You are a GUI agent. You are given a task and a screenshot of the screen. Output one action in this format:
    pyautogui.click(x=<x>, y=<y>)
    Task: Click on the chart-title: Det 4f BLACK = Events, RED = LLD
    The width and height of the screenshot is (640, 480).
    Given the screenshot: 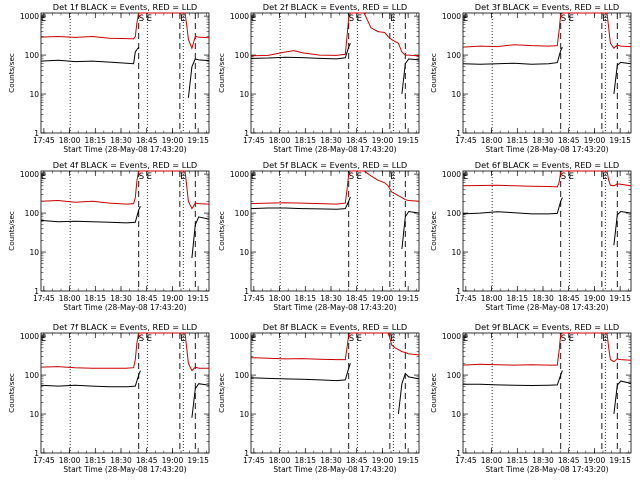 What is the action you would take?
    pyautogui.click(x=125, y=165)
    